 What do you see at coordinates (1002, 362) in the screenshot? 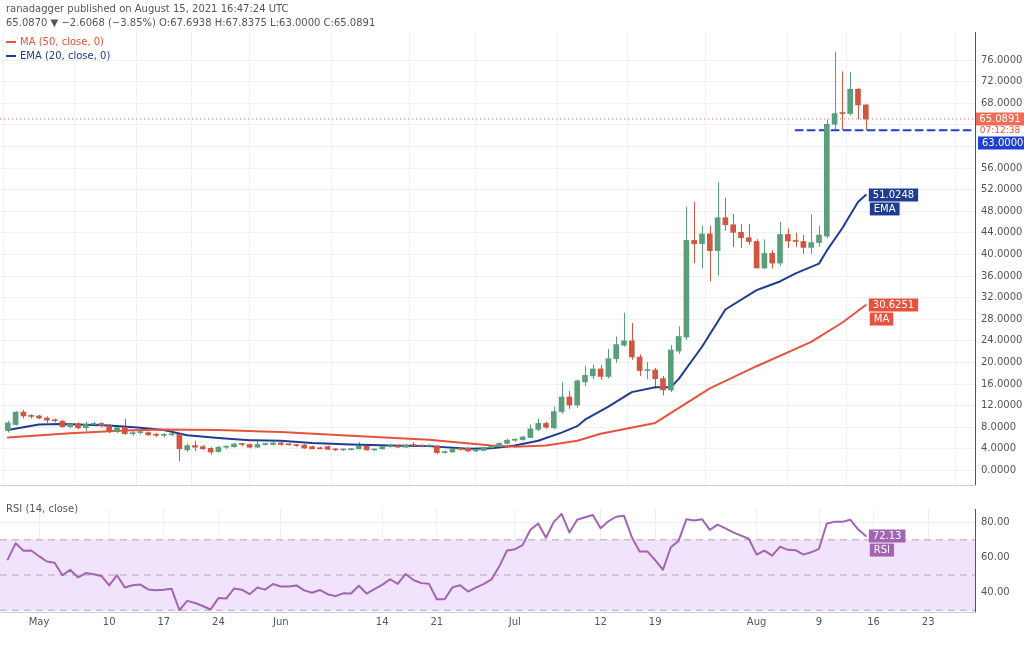
I see `y-tick-label: 20.0000` at bounding box center [1002, 362].